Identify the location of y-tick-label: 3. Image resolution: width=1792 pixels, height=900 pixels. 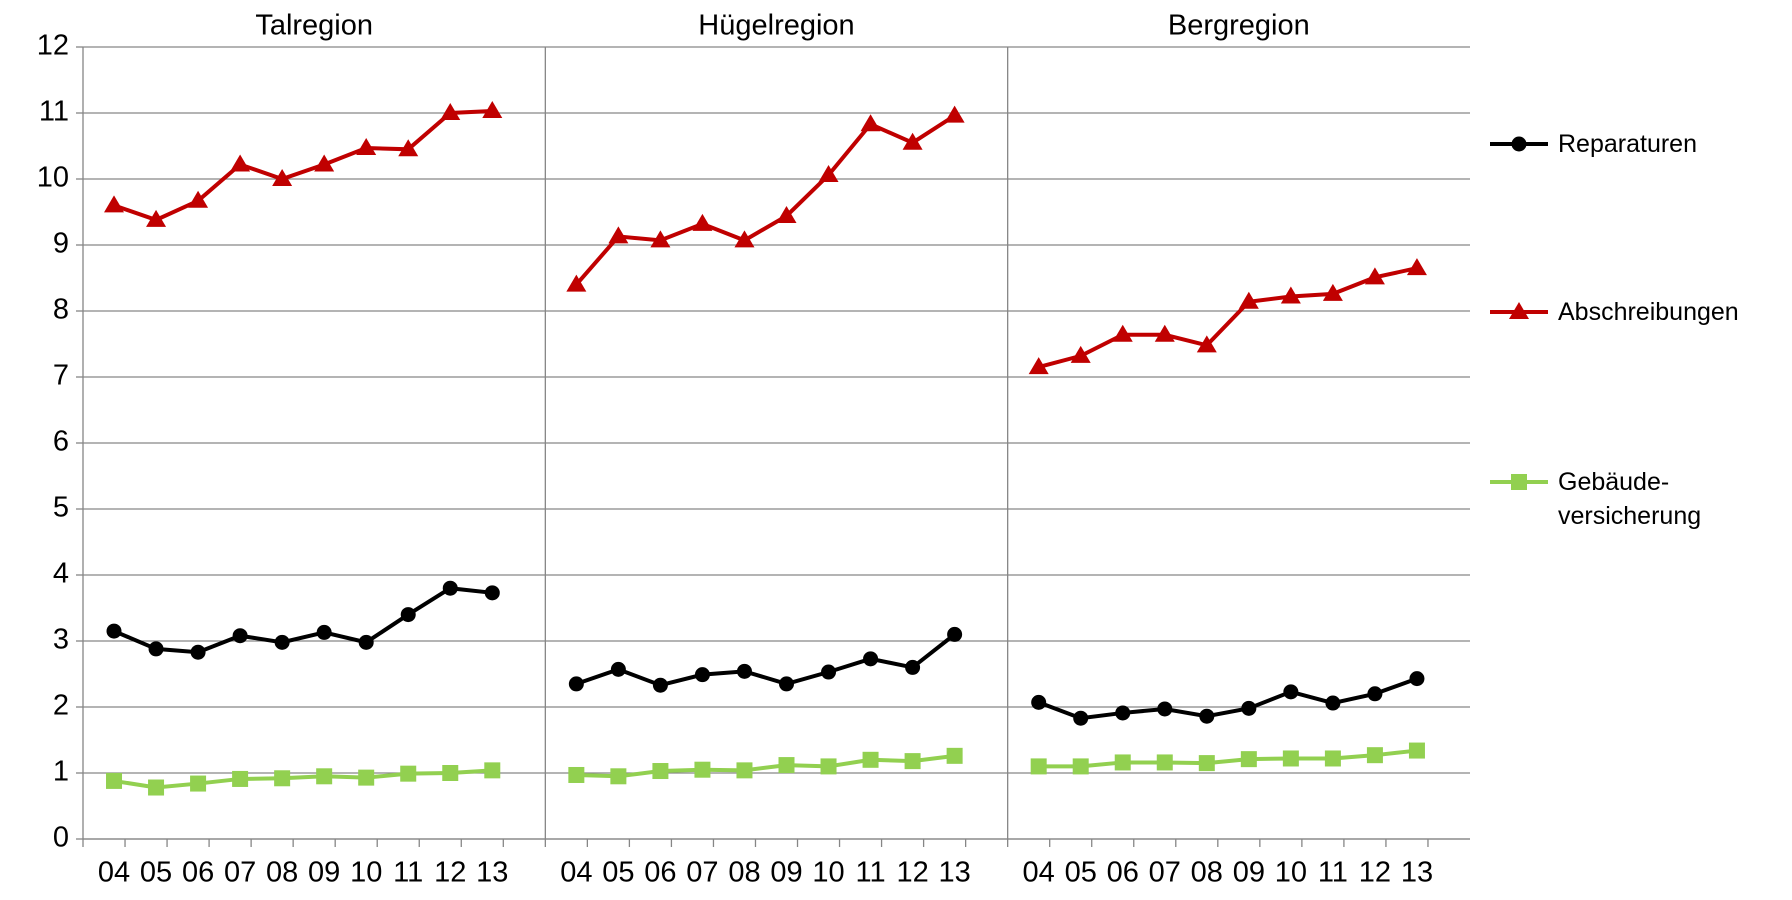
(61, 640).